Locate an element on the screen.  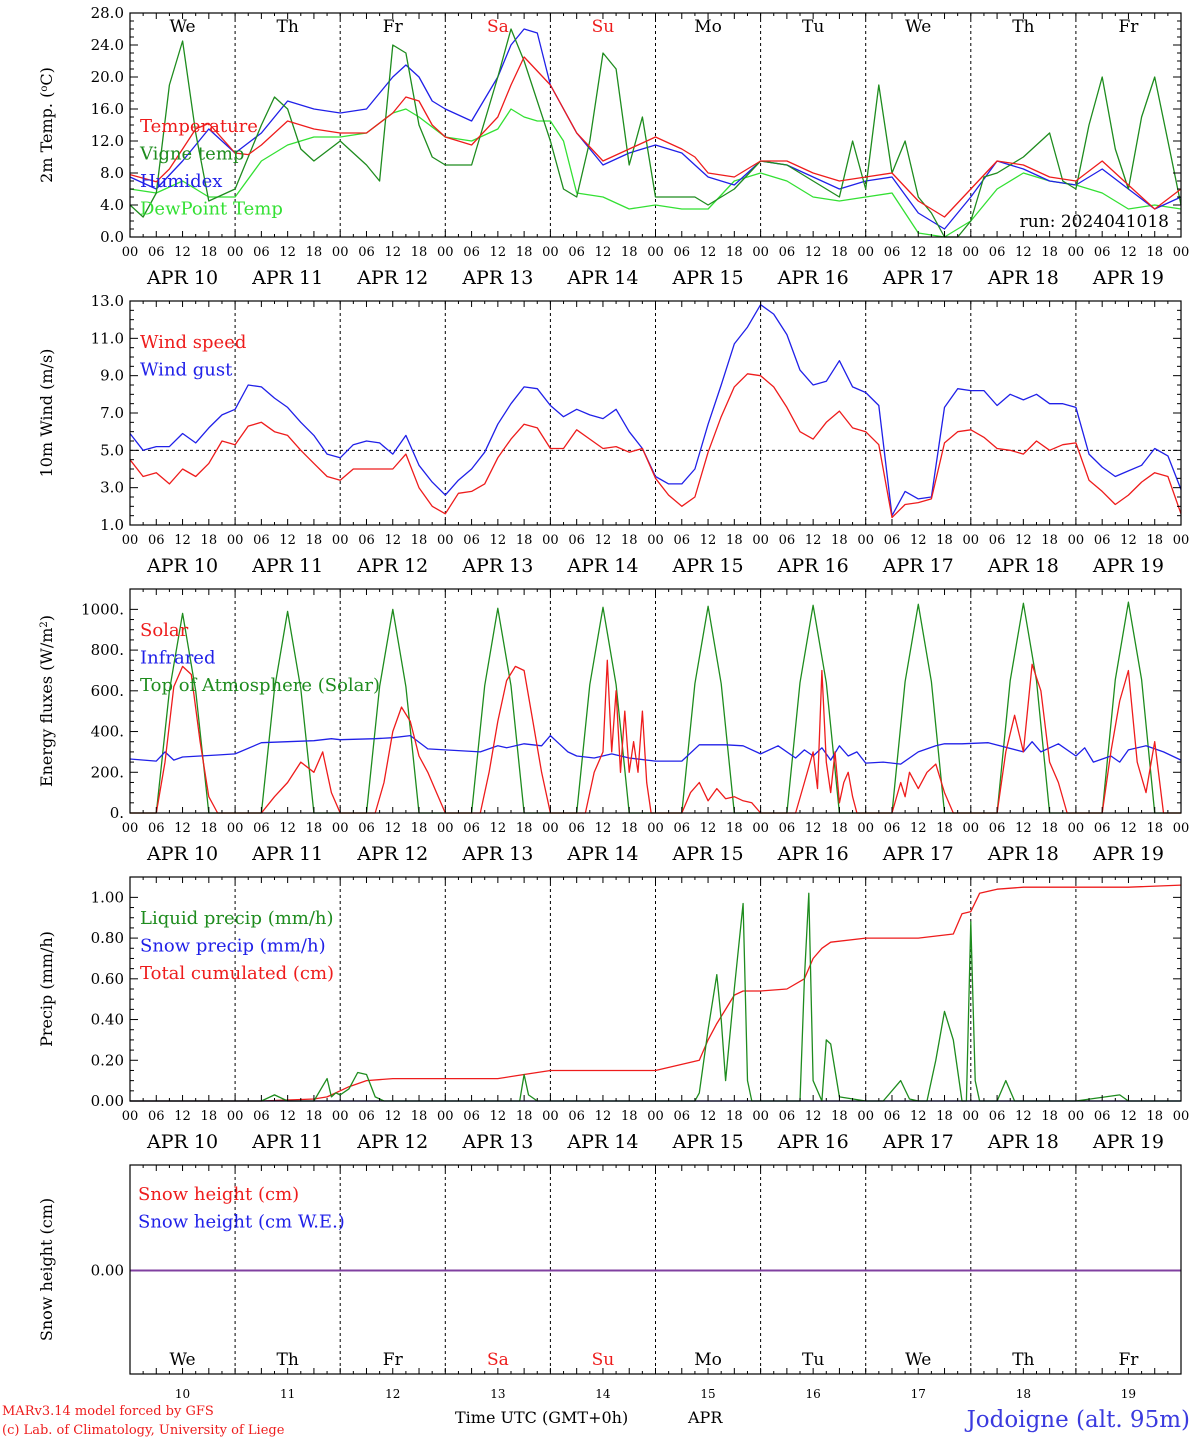
series-line-wind-gust is located at coordinates (655, 410).